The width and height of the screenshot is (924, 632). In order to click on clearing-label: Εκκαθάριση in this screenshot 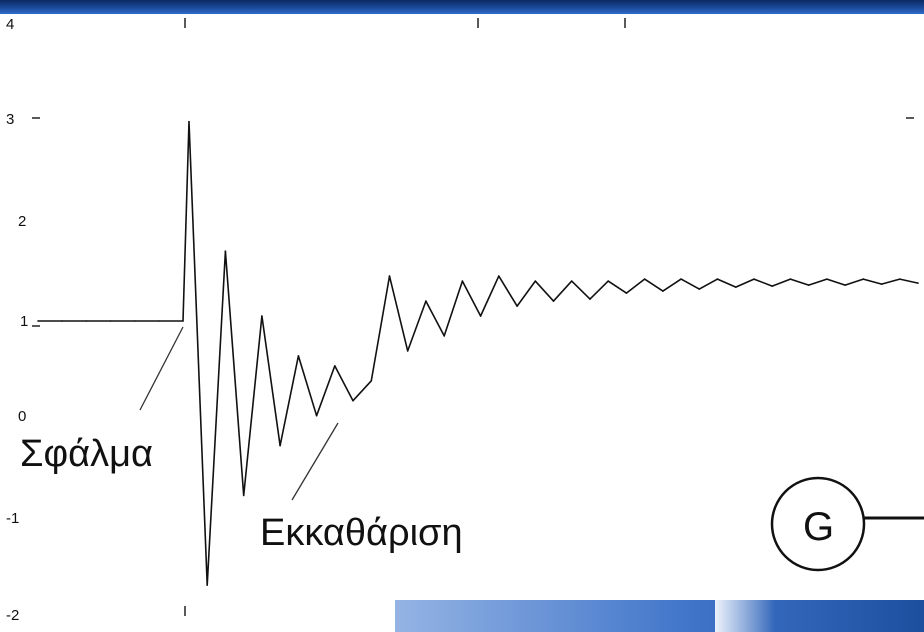, I will do `click(361, 533)`.